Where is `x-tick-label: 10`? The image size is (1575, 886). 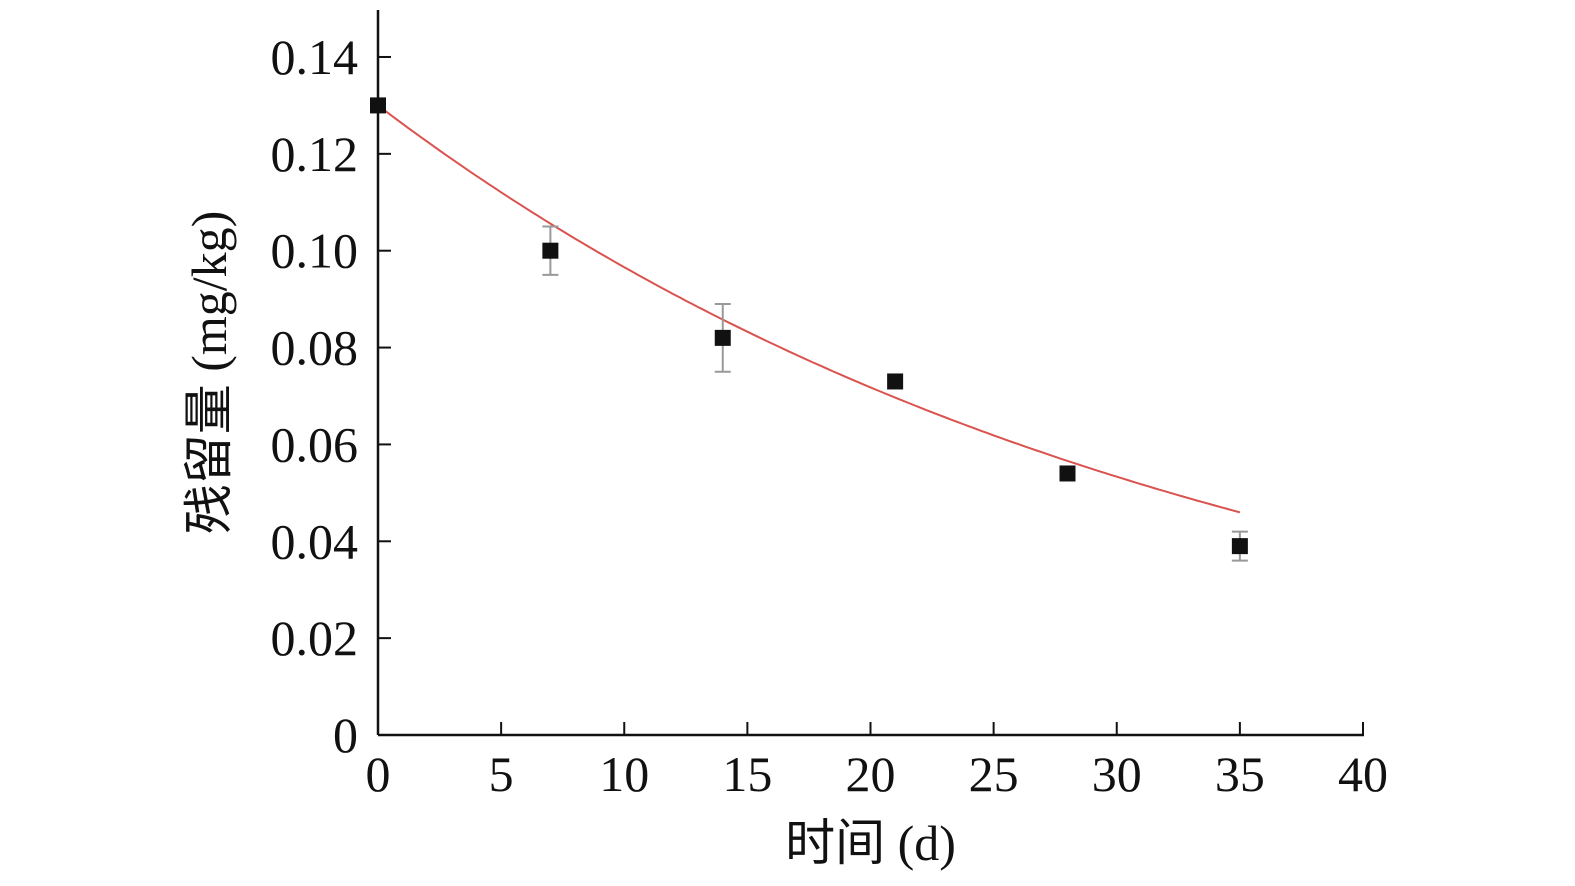 x-tick-label: 10 is located at coordinates (624, 774).